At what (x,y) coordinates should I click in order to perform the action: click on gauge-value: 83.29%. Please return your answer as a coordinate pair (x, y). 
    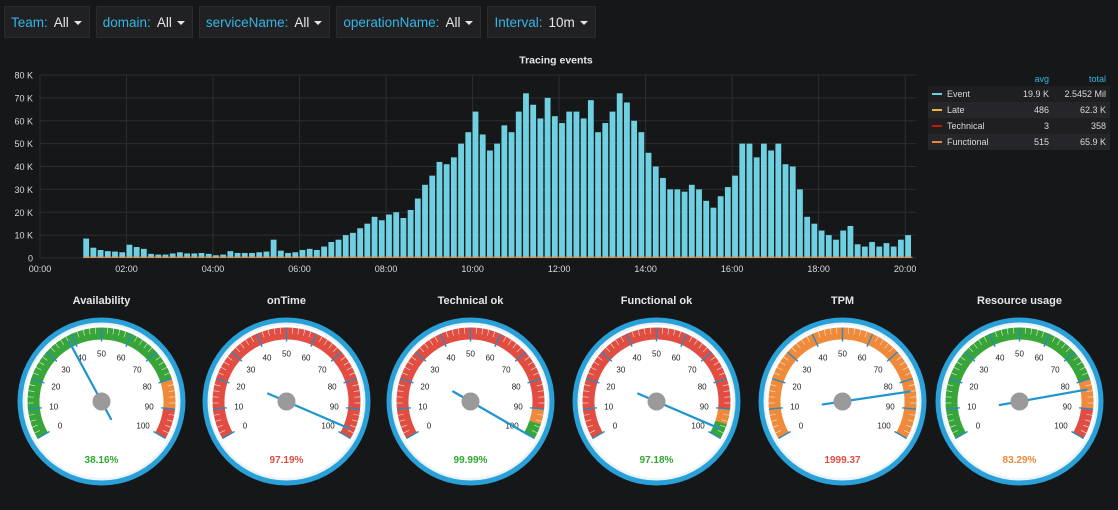
    Looking at the image, I should click on (1019, 460).